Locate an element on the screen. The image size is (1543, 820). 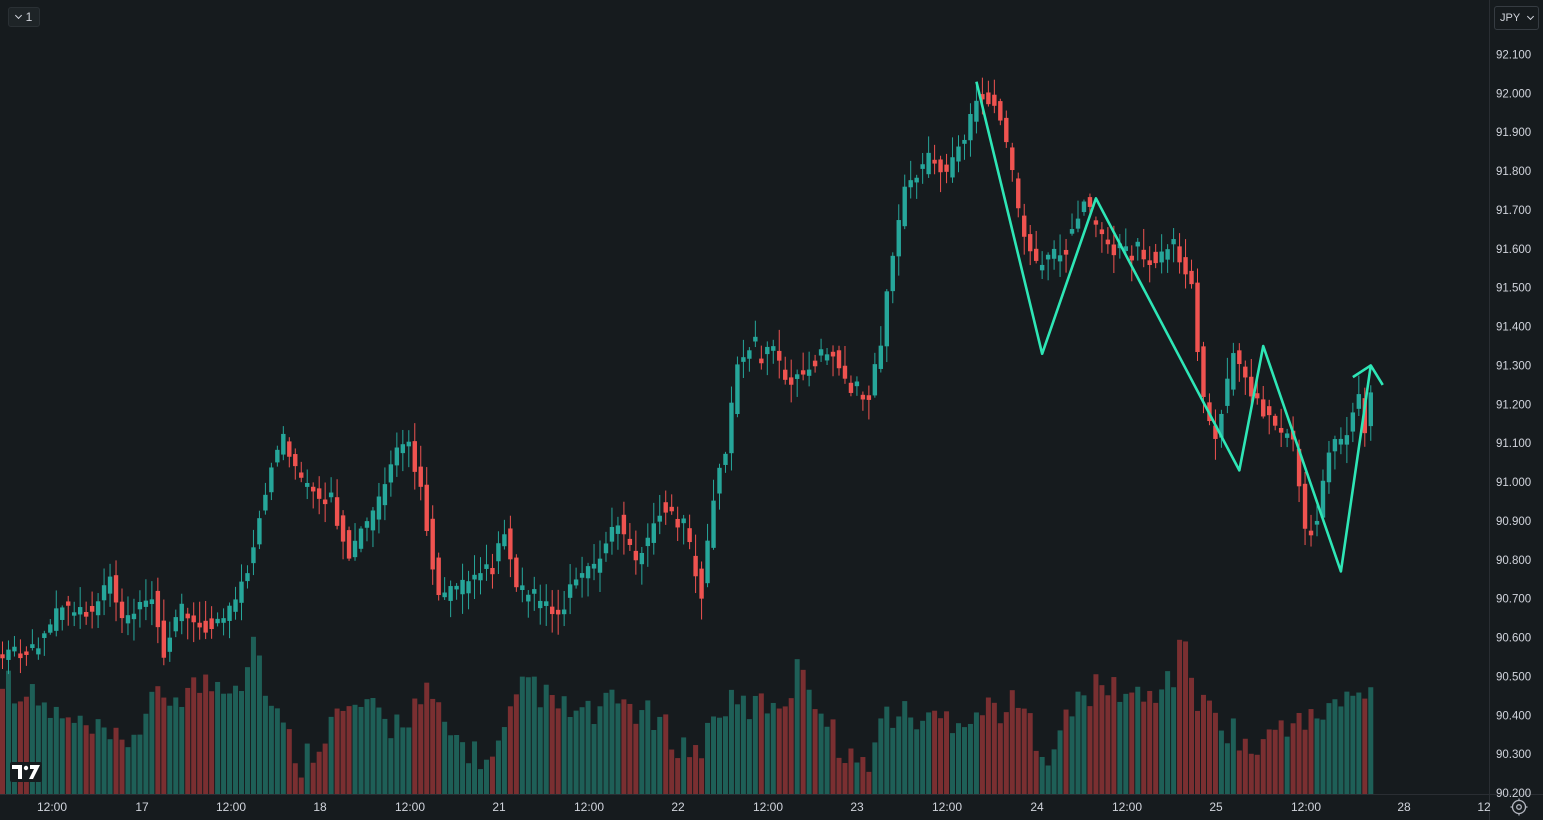
gear-icon is located at coordinates (1519, 807).